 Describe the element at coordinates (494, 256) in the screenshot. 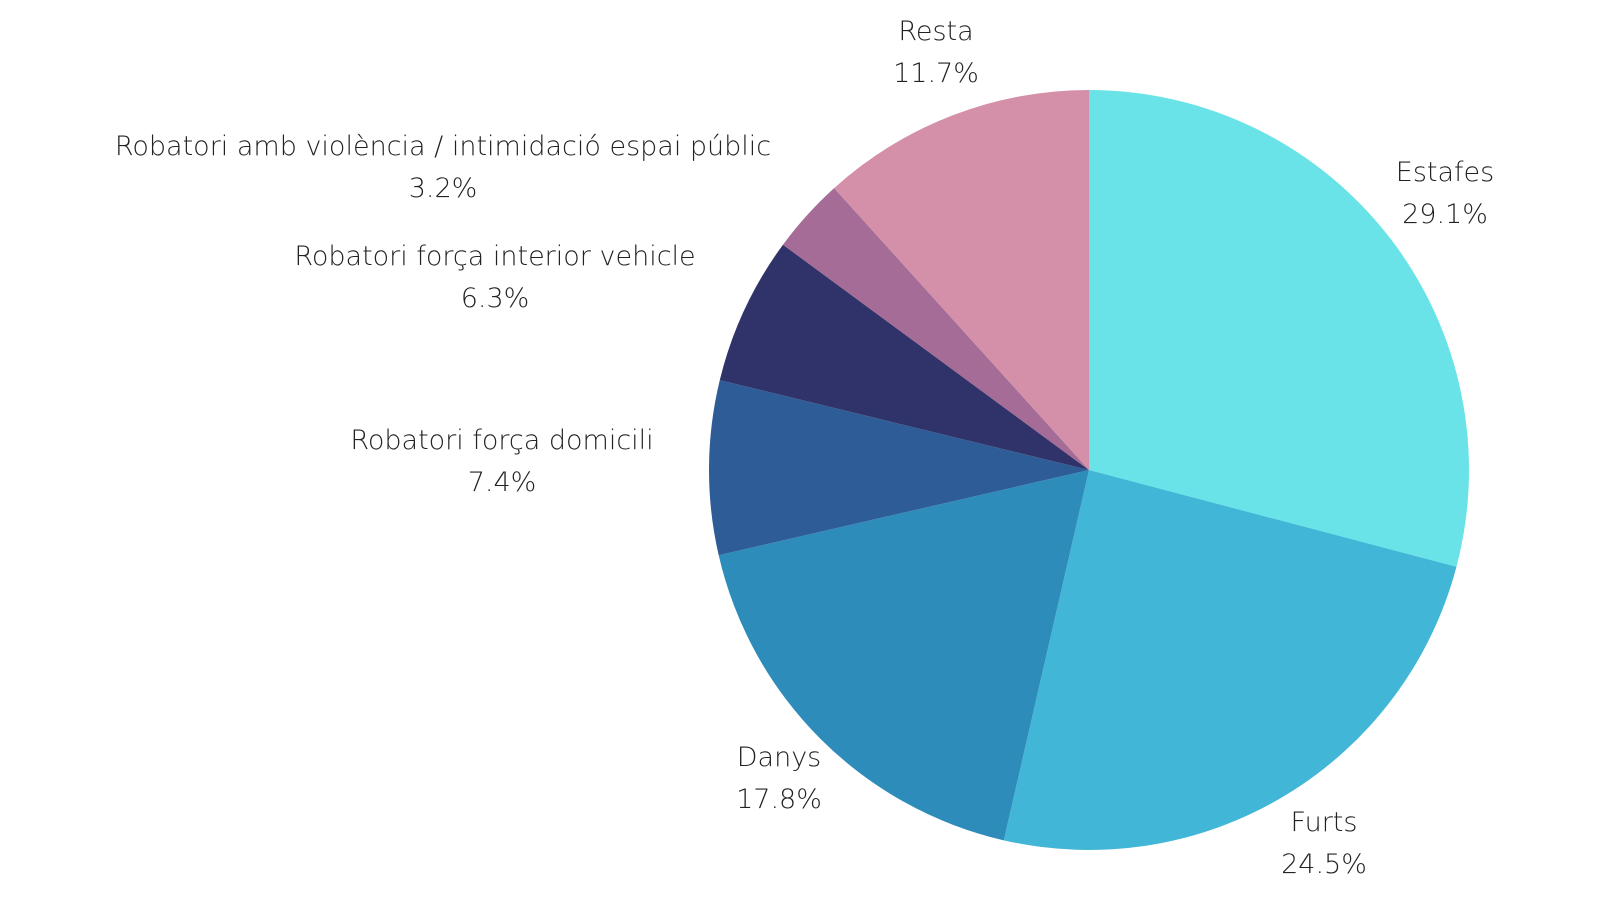

I see `slice-name-label: Robatori força interior vehicle` at that location.